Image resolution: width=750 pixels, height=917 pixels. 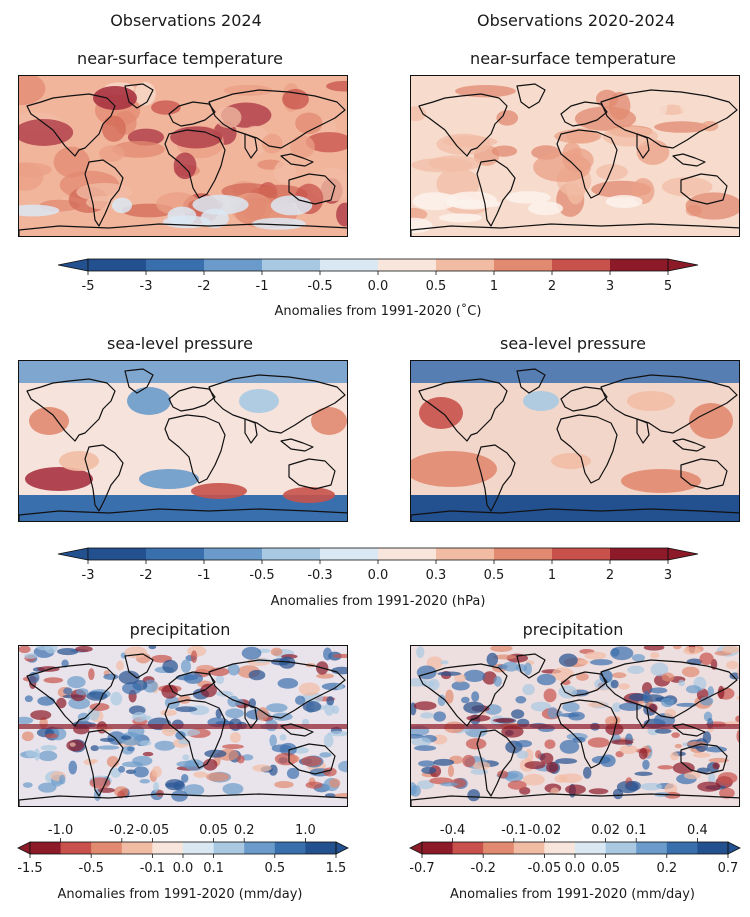 What do you see at coordinates (552, 575) in the screenshot?
I see `slp-colorbar-tick-label: 1` at bounding box center [552, 575].